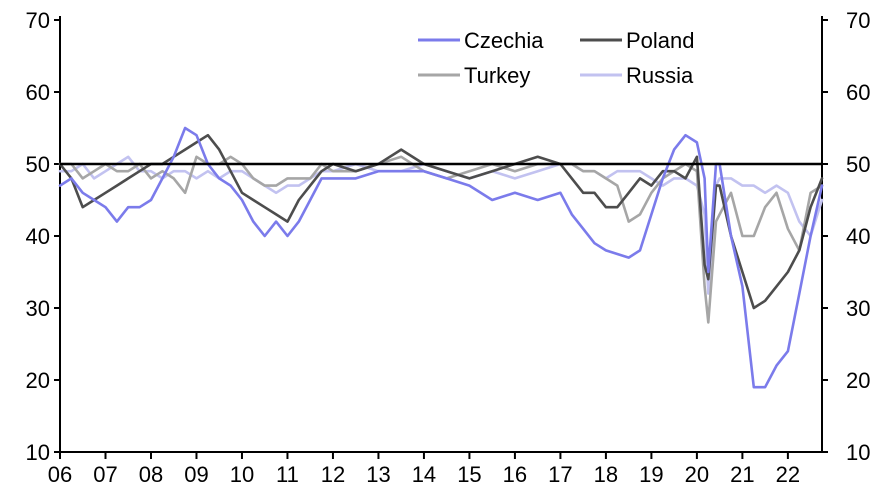 This screenshot has width=882, height=496. I want to click on y-tick-label-left: 30, so click(38, 308).